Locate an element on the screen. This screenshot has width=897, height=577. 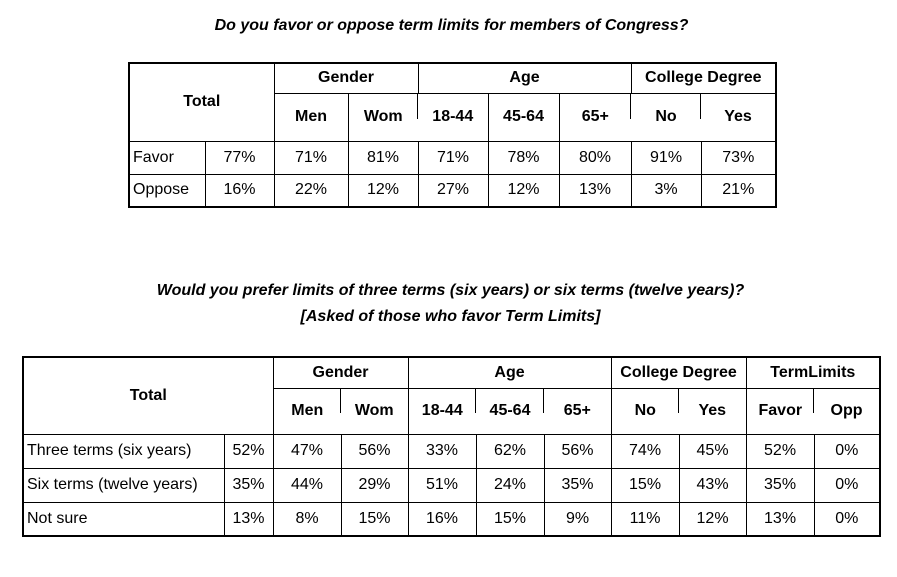
value-cell: 91% is located at coordinates (666, 157).